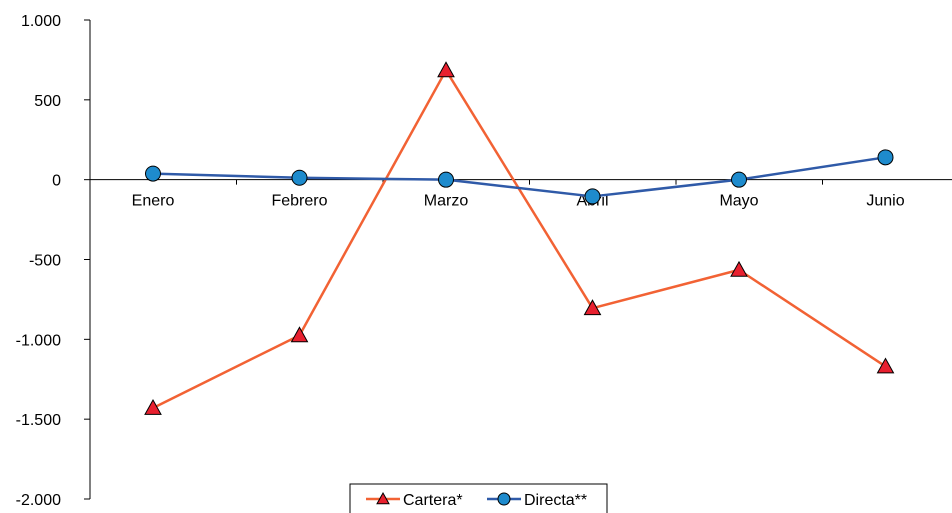  Describe the element at coordinates (738, 201) in the screenshot. I see `x-tick-label: Mayo` at that location.